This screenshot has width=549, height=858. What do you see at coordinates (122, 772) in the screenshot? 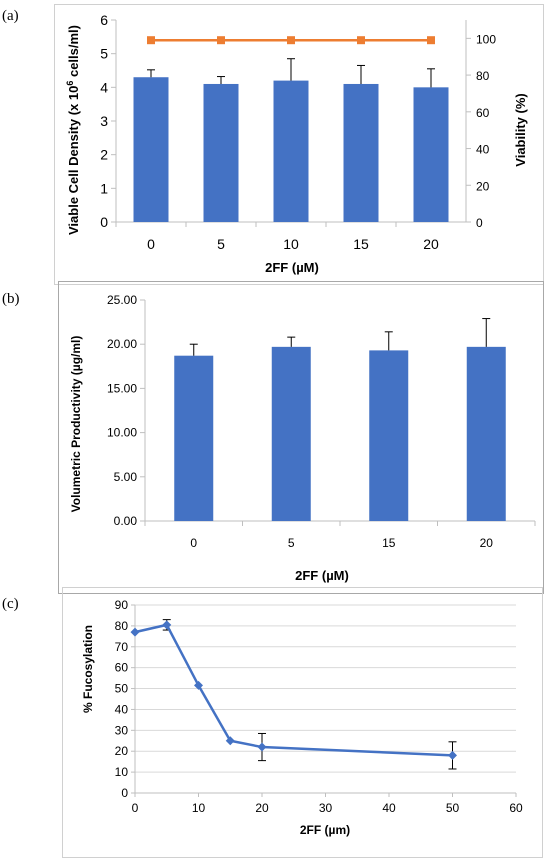
I see `chart-c-ytick-label: 10` at bounding box center [122, 772].